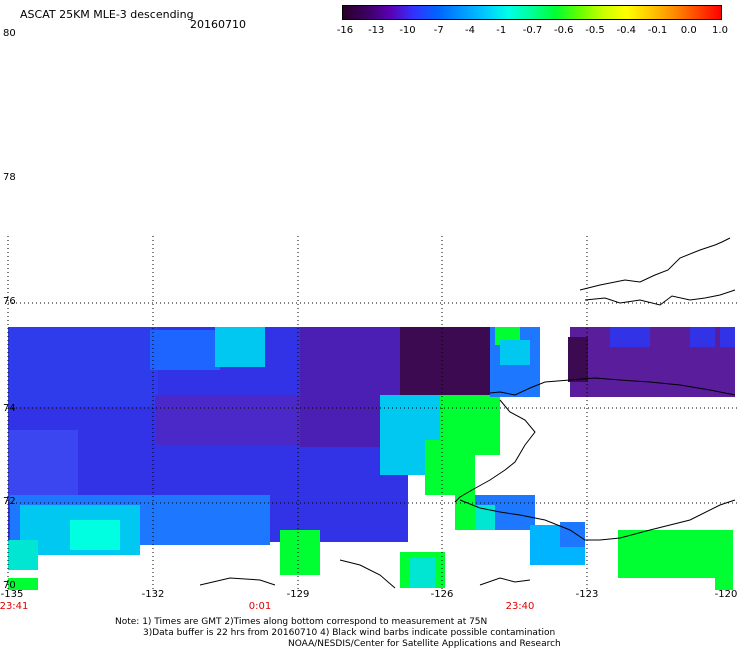 This screenshot has width=740, height=650. Describe the element at coordinates (376, 30) in the screenshot. I see `colorbar-tick-label: -13` at that location.